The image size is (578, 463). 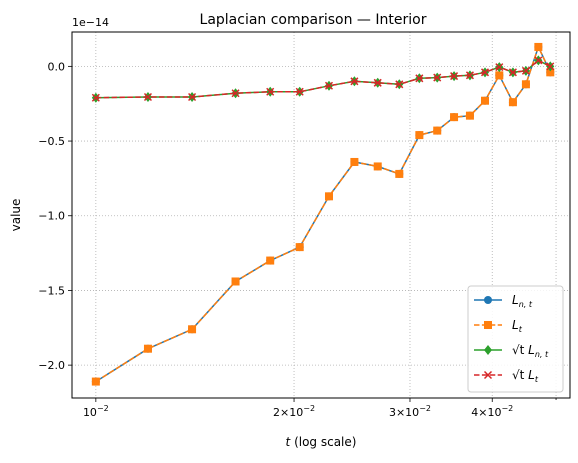 I want to click on y-tick-label: 0.0, so click(x=57, y=66).